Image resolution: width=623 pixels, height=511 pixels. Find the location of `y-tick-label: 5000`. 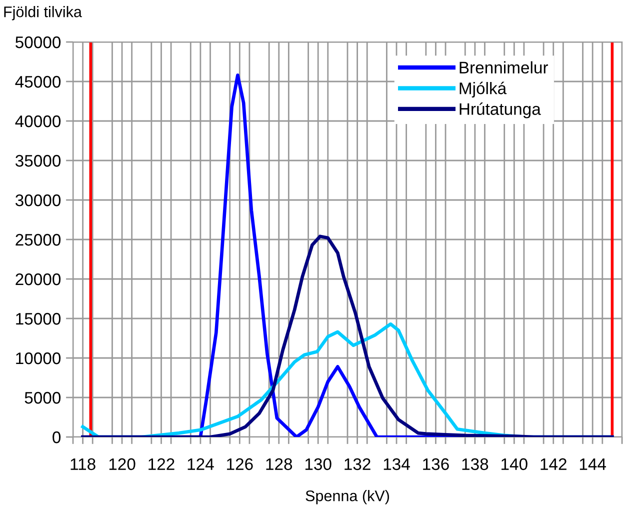

y-tick-label: 5000 is located at coordinates (42, 398).